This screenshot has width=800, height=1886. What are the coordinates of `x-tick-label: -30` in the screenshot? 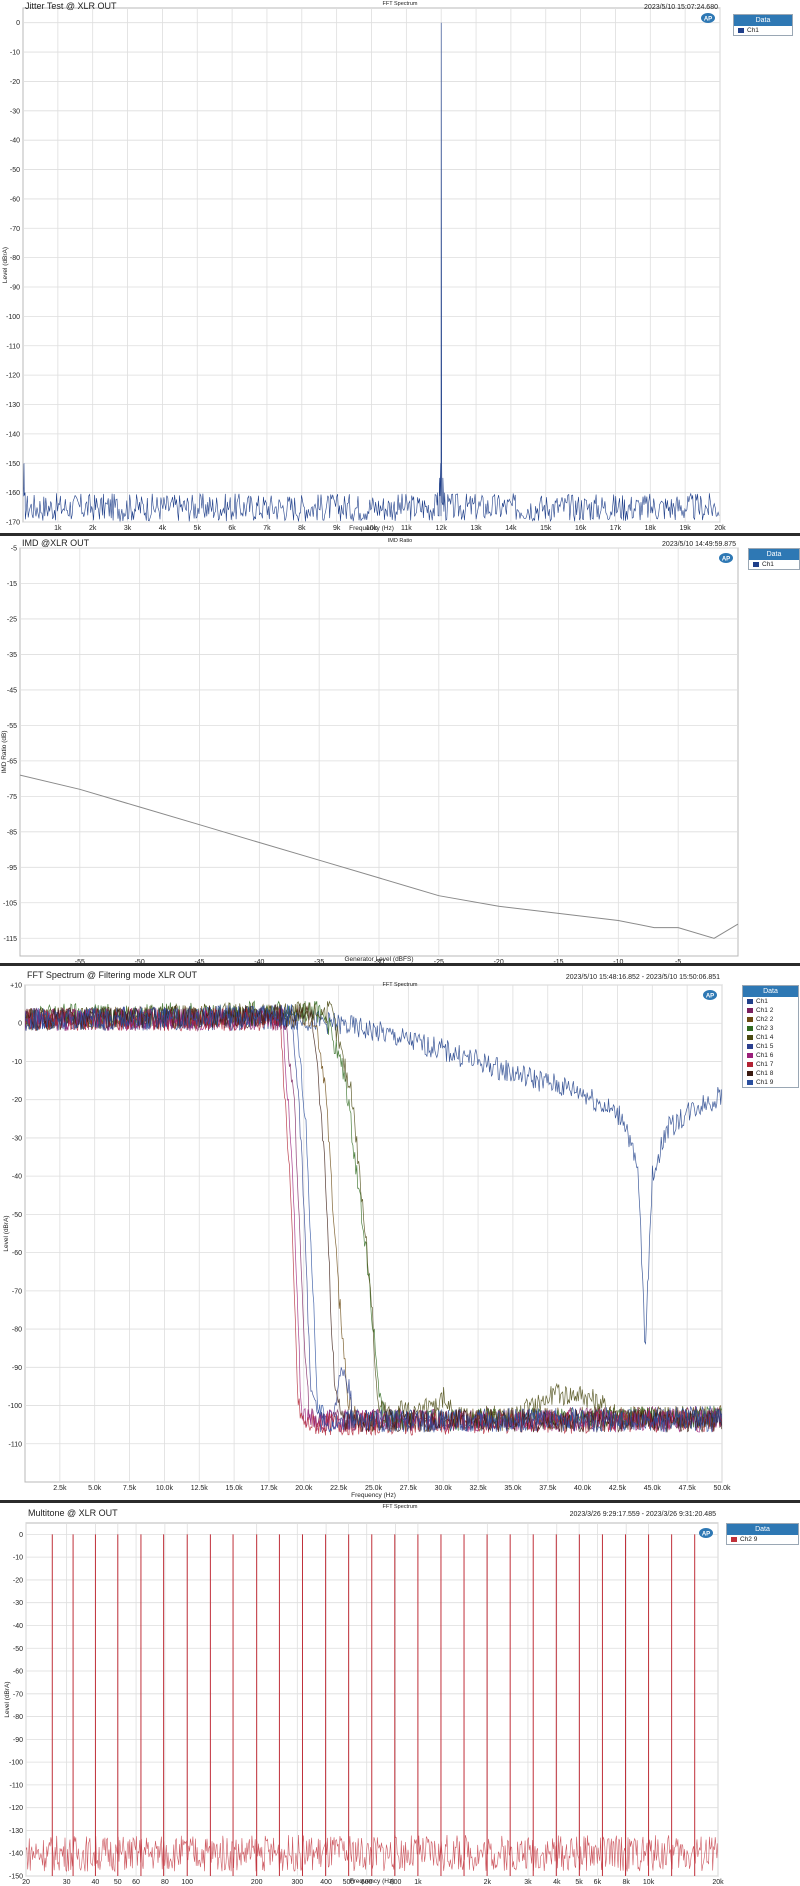 It's located at (379, 961).